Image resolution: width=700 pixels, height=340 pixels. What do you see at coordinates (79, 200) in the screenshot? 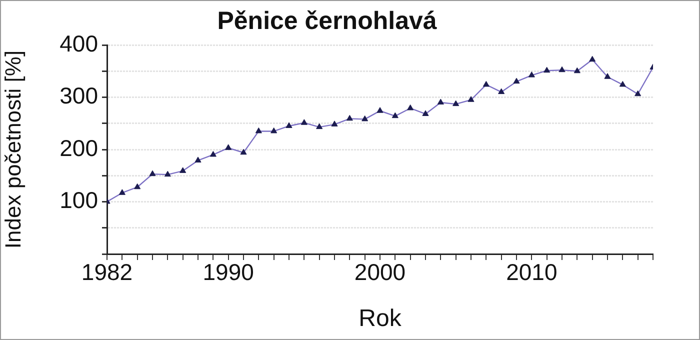
I see `y-tick-label: 100` at bounding box center [79, 200].